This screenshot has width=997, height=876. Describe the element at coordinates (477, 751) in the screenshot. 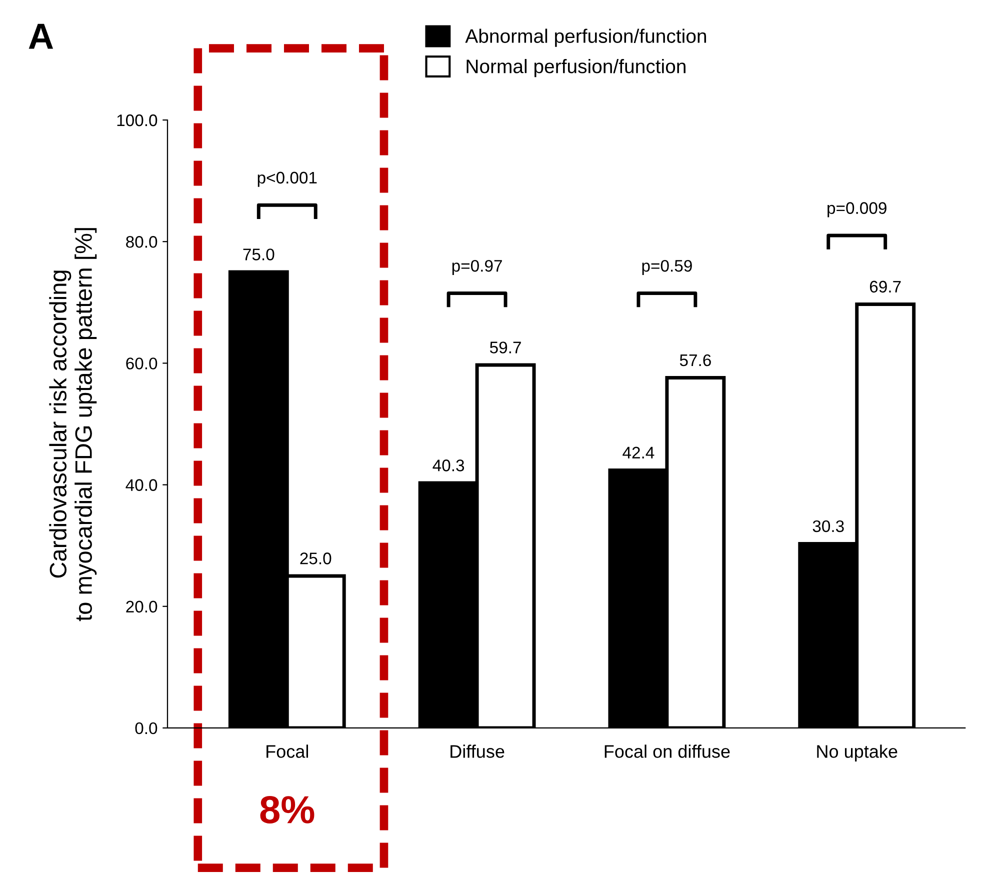

I see `x-tick-label: Diffuse` at that location.